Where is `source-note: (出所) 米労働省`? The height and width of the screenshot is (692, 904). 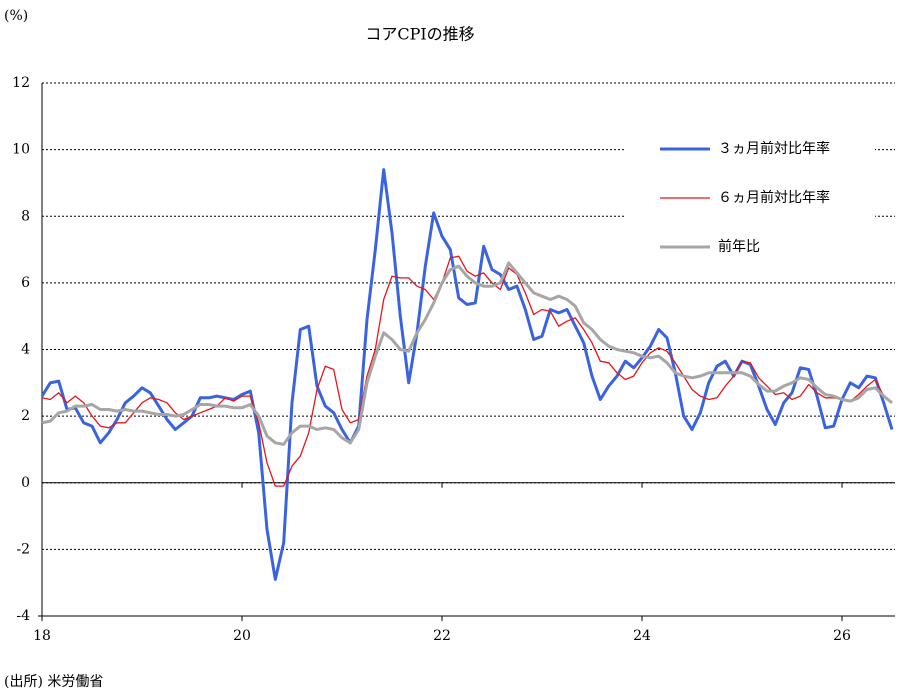
source-note: (出所) 米労働省 is located at coordinates (53, 682).